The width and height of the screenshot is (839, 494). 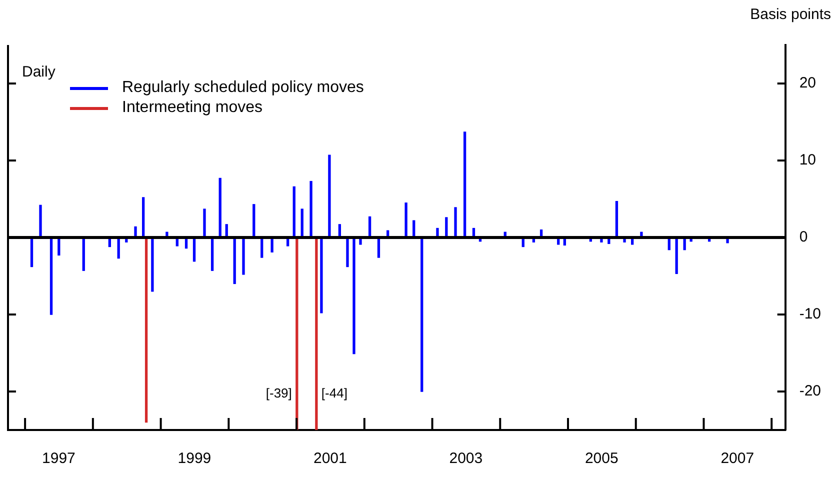 What do you see at coordinates (737, 459) in the screenshot?
I see `x-tick-label: 2007` at bounding box center [737, 459].